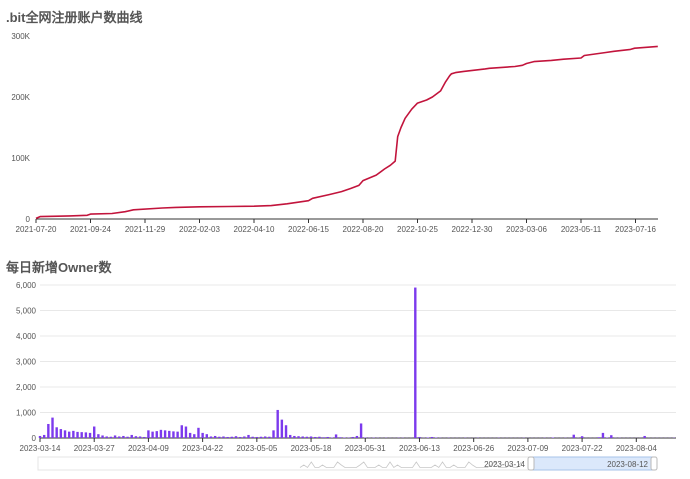  What do you see at coordinates (26, 336) in the screenshot?
I see `y-tick-label: 4,000` at bounding box center [26, 336].